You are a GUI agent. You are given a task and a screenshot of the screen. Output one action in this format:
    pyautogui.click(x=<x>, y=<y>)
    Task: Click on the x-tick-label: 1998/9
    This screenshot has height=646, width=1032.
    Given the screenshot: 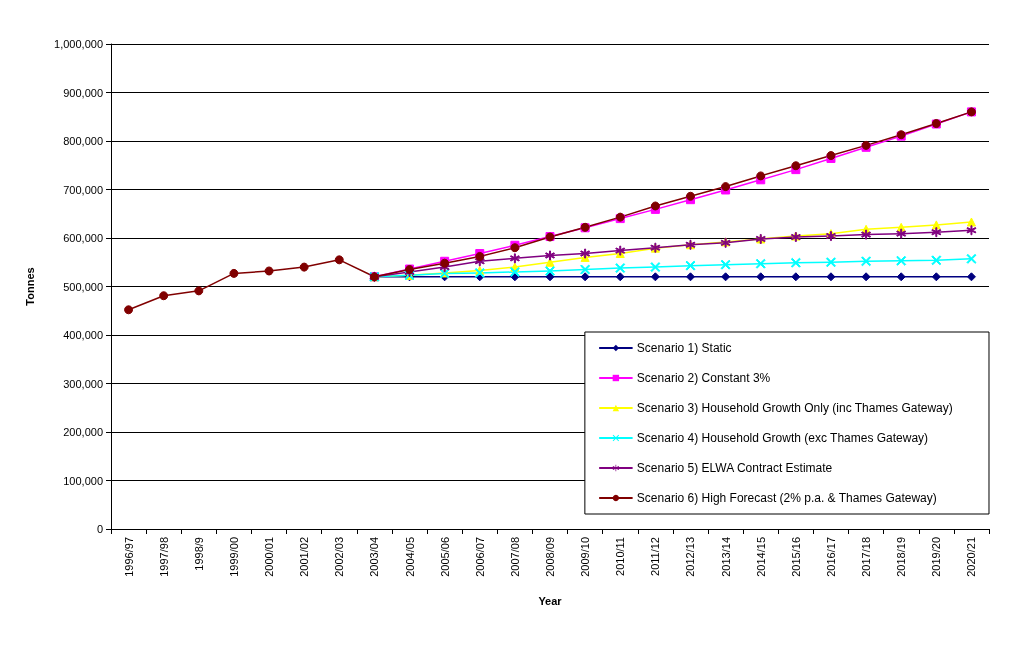 What is the action you would take?
    pyautogui.click(x=198, y=554)
    